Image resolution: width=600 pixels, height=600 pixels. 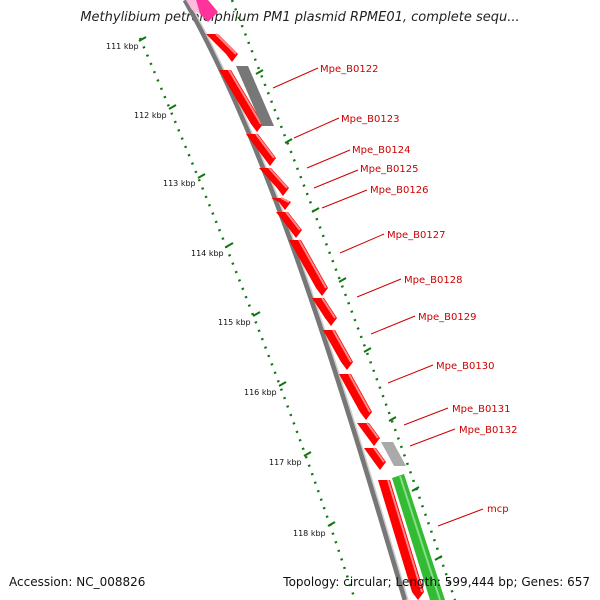 I want to click on gene-label-group: Mpe_B0130, so click(x=440, y=372).